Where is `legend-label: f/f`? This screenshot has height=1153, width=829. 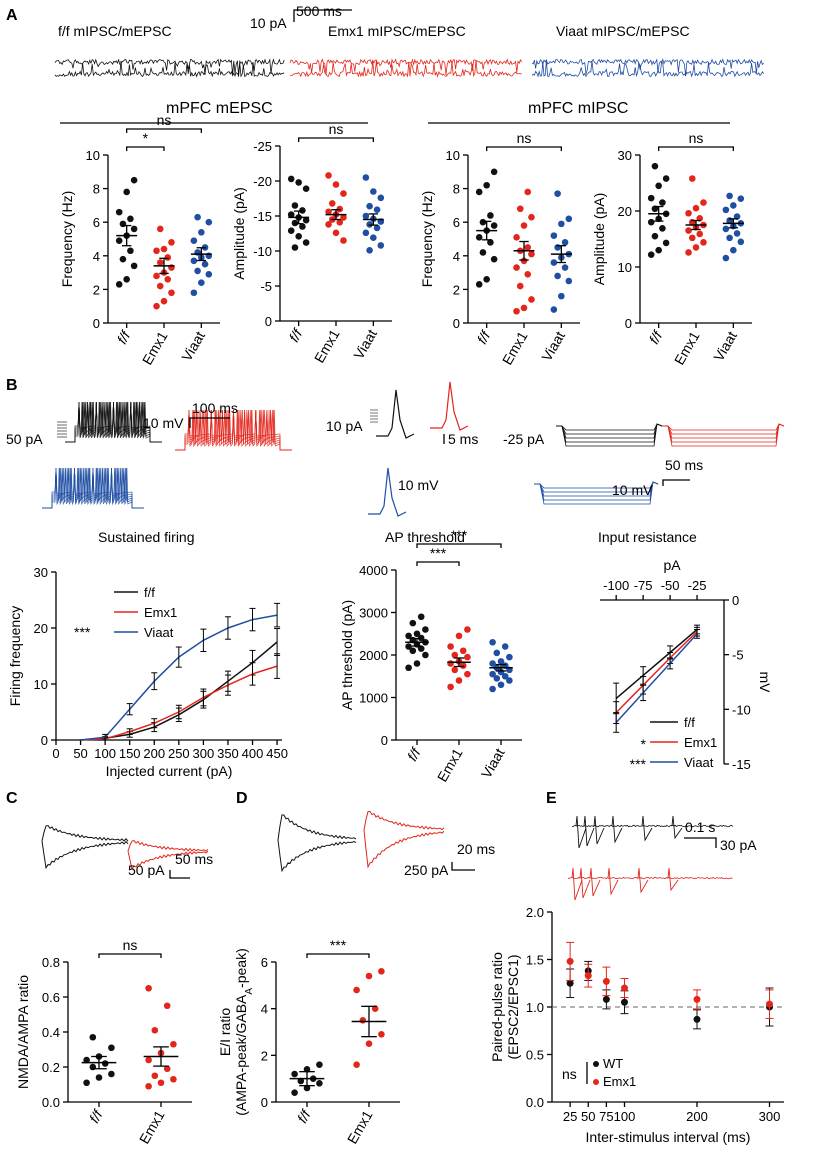 legend-label: f/f is located at coordinates (149, 592).